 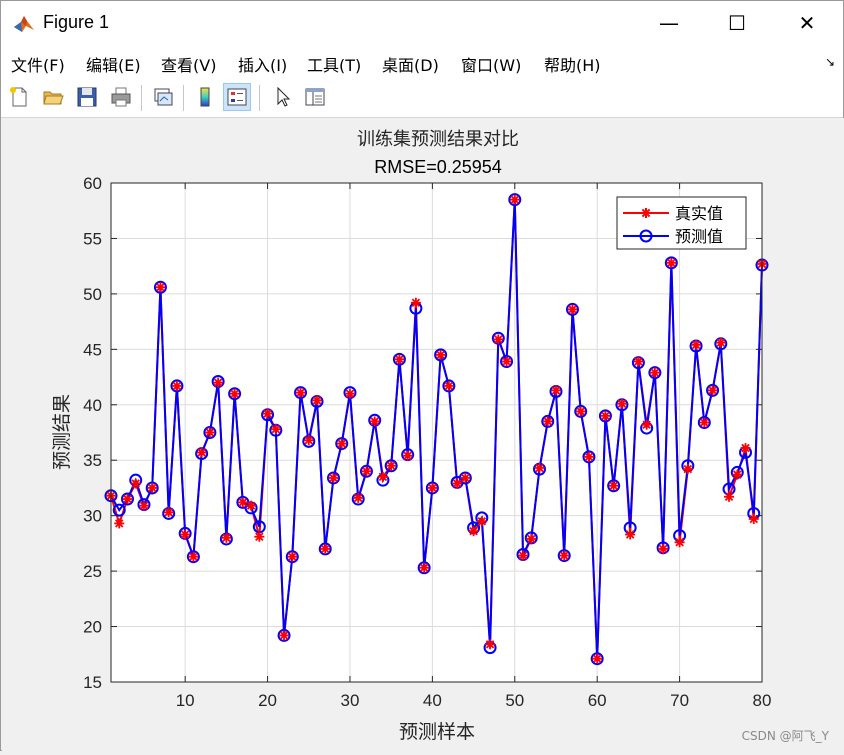 I want to click on pointer-icon, so click(x=283, y=97).